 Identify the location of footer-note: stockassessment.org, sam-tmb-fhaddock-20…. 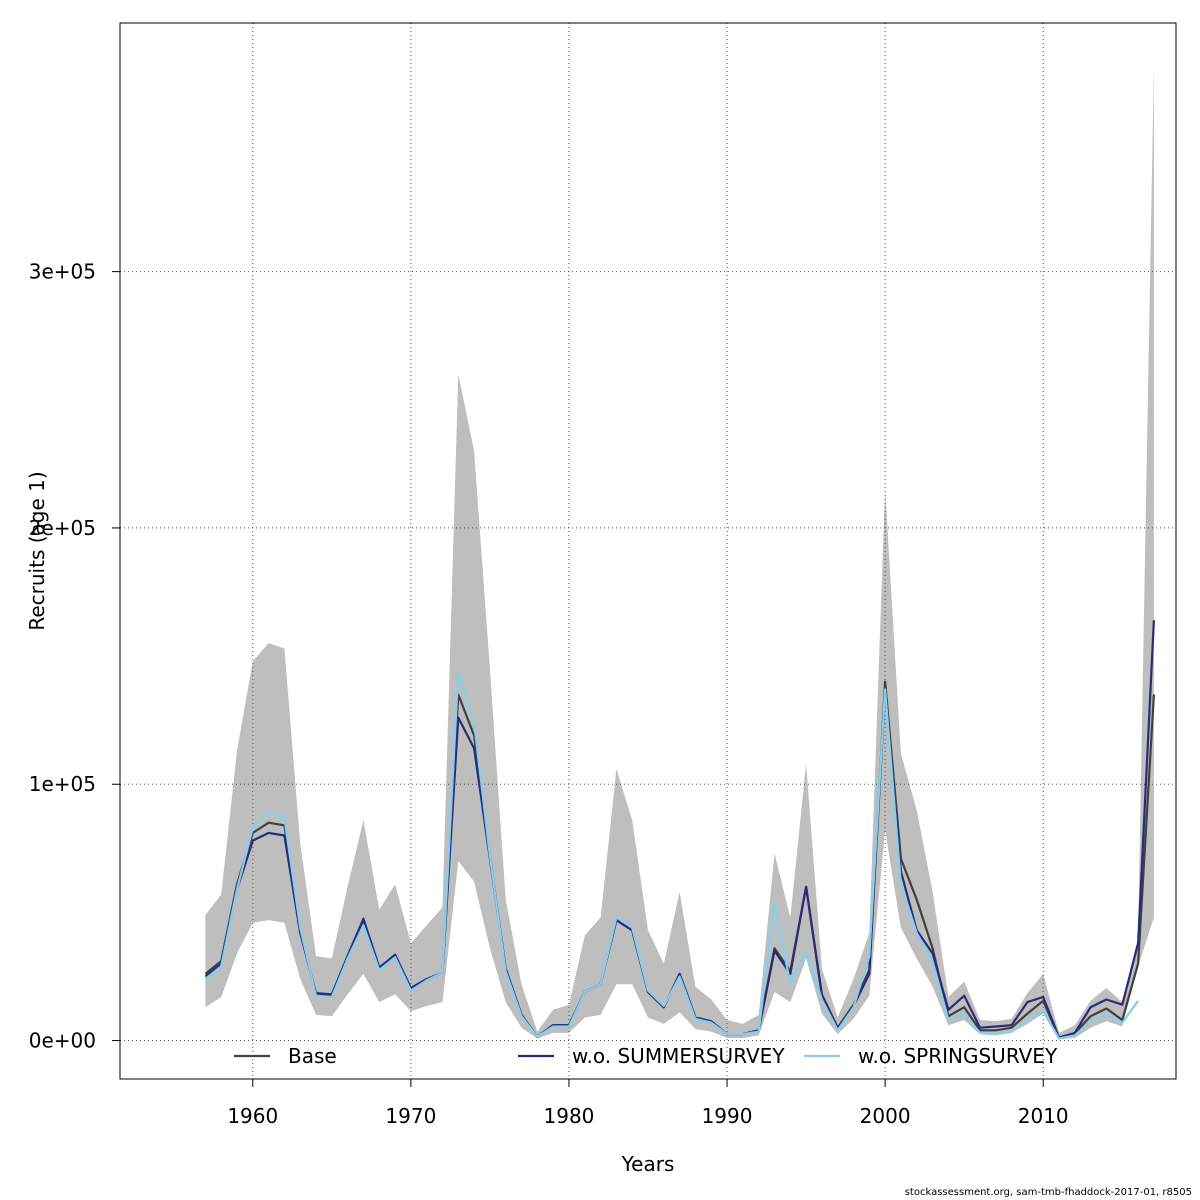
(1048, 1192).